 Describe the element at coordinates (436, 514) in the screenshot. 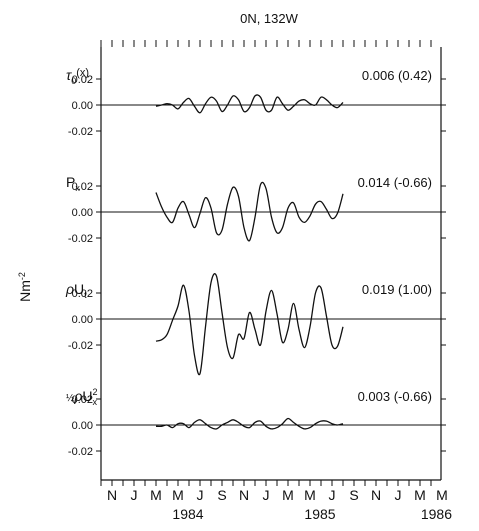

I see `year-label: 1986` at that location.